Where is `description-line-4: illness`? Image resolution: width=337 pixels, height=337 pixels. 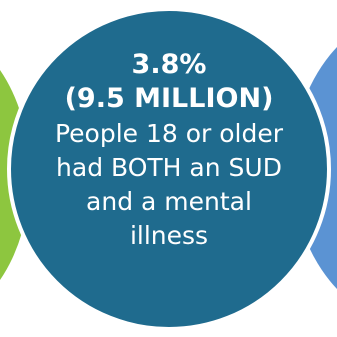 description-line-4: illness is located at coordinates (169, 235).